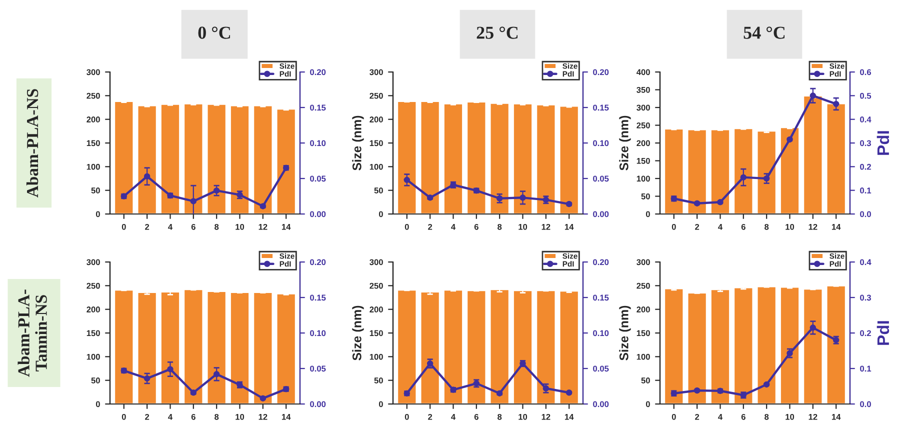  What do you see at coordinates (32, 143) in the screenshot?
I see `text: Abam-PLA-NS` at bounding box center [32, 143].